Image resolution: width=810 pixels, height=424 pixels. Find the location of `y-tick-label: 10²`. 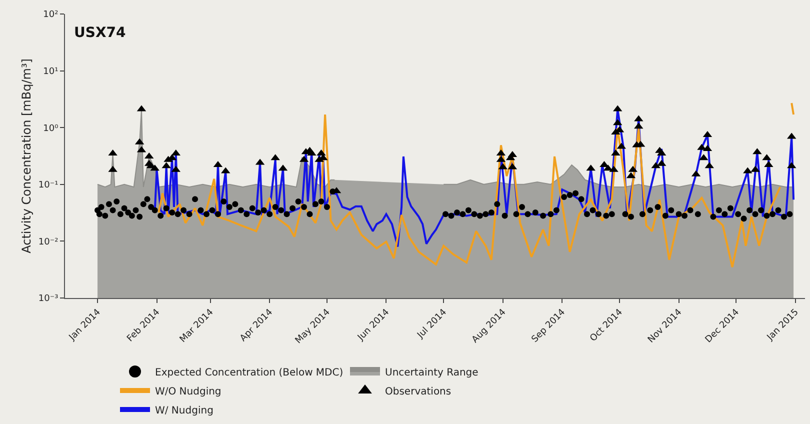

y-tick-label: 10² is located at coordinates (51, 15).